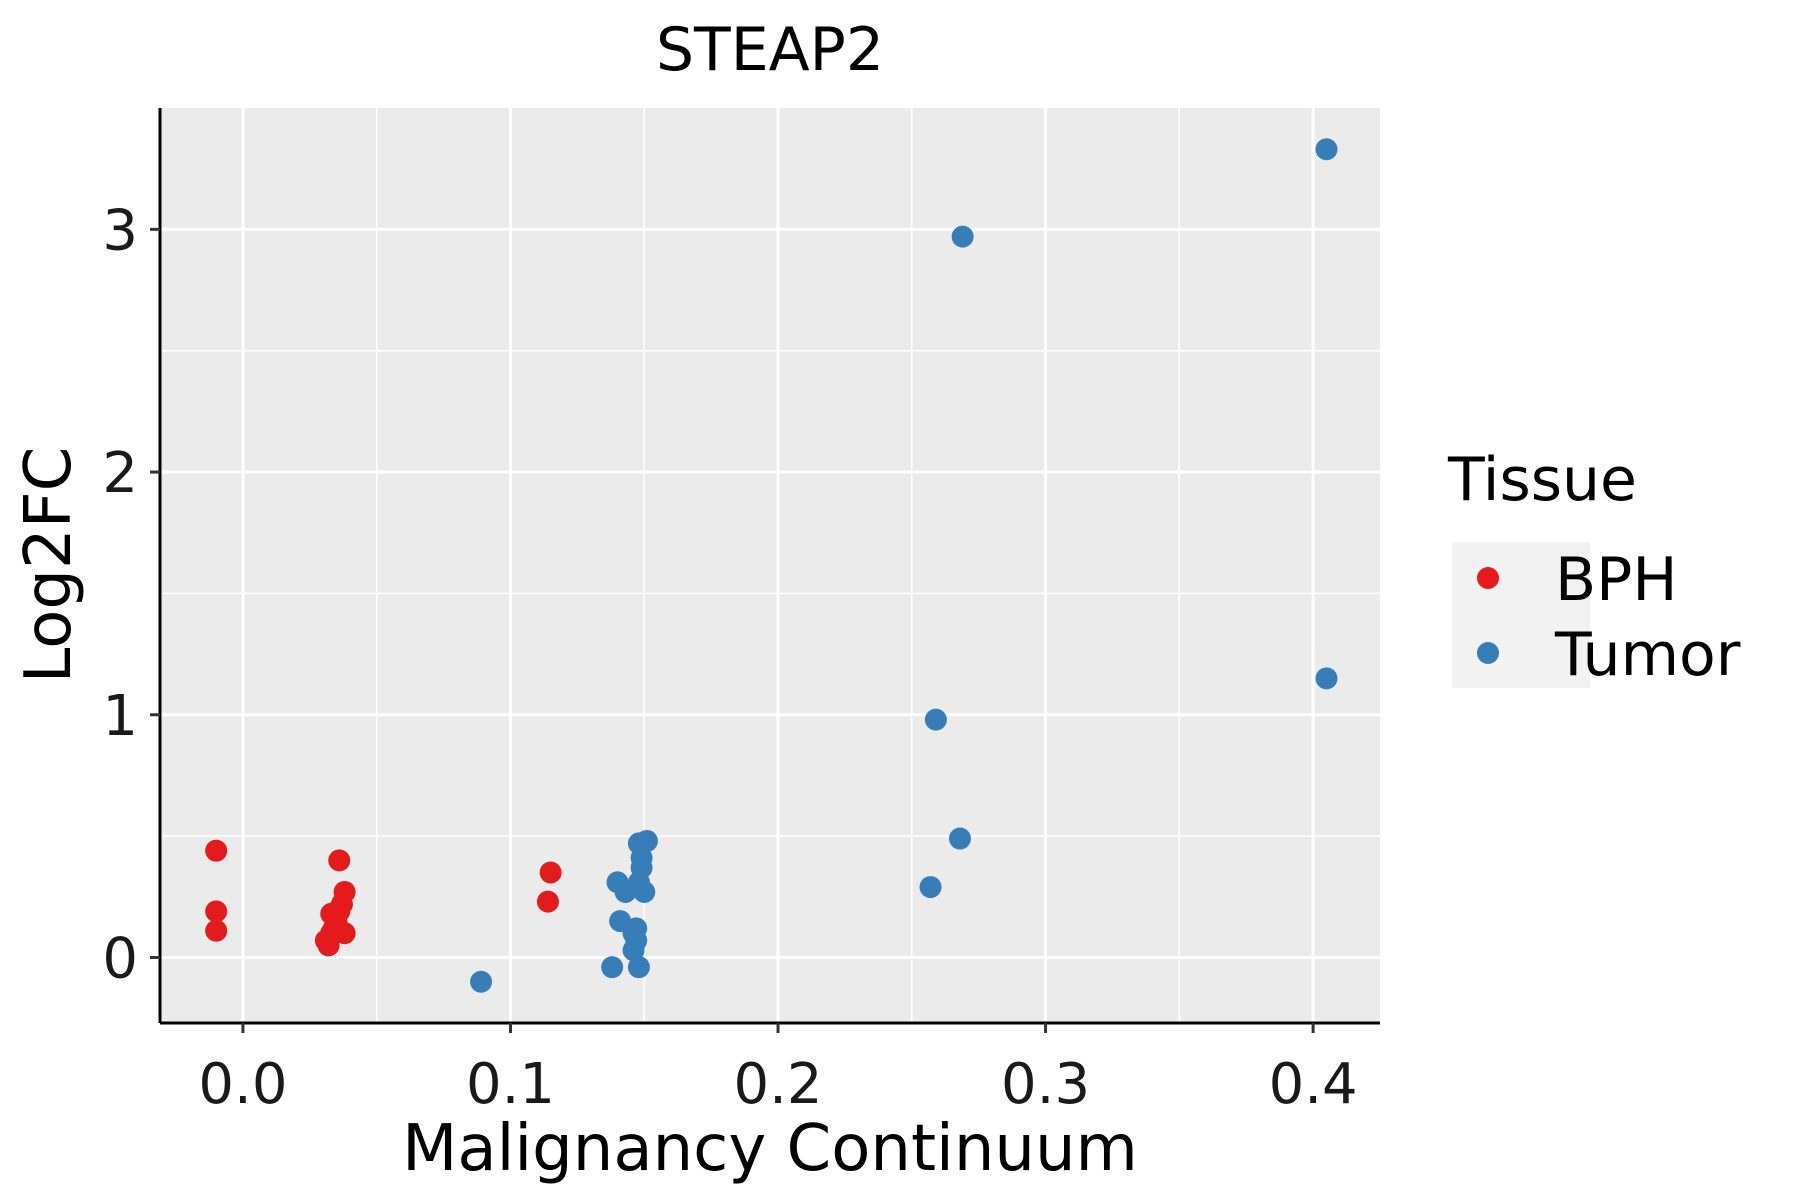 The image size is (1800, 1200). What do you see at coordinates (120, 230) in the screenshot?
I see `y-tick-label: 3` at bounding box center [120, 230].